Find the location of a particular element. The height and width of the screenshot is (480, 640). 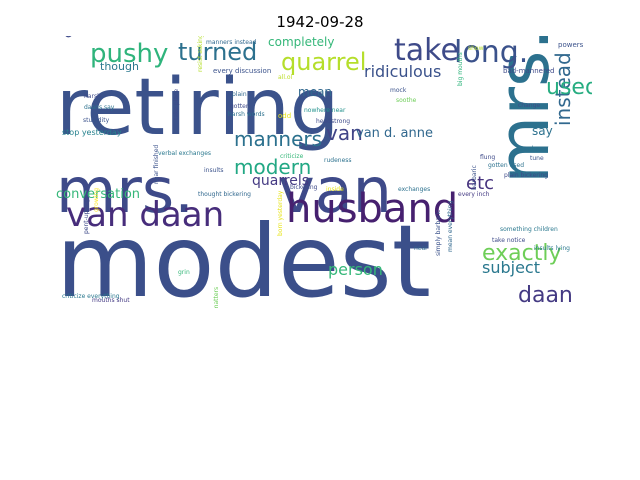

cloud-word-daans-say: daans say is located at coordinates (99, 107).